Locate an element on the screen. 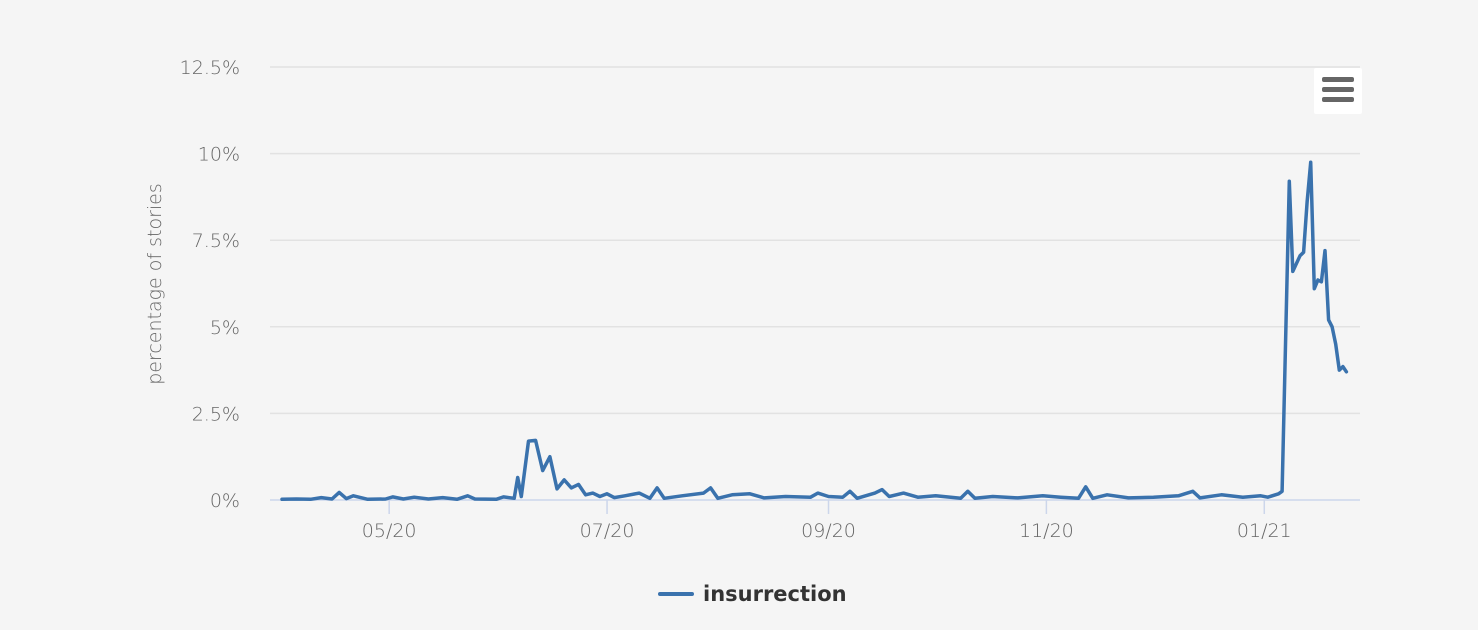 The image size is (1478, 630). y-tick-label: 12.5% is located at coordinates (210, 68).